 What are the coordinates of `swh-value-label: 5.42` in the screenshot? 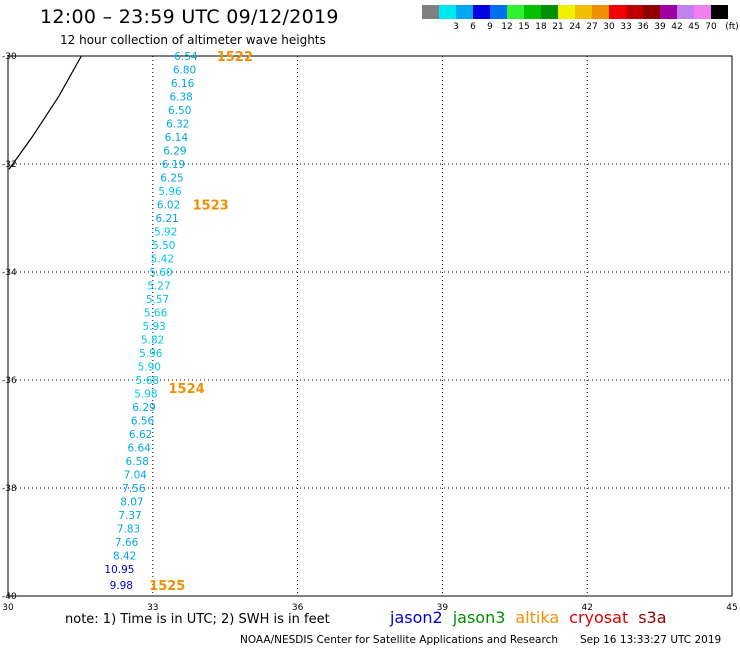 It's located at (162, 260).